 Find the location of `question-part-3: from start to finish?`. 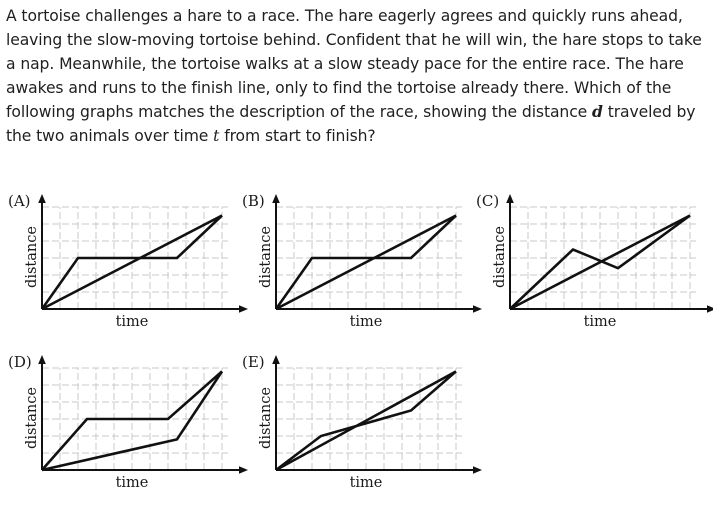

question-part-3: from start to finish? is located at coordinates (297, 136).